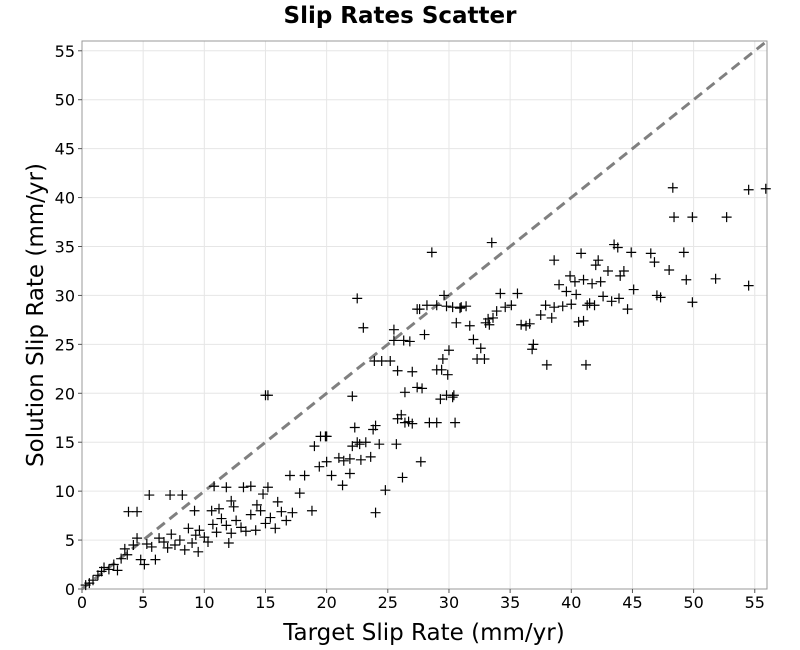 This screenshot has width=800, height=650. What do you see at coordinates (755, 602) in the screenshot?
I see `x-tick-label: 55` at bounding box center [755, 602].